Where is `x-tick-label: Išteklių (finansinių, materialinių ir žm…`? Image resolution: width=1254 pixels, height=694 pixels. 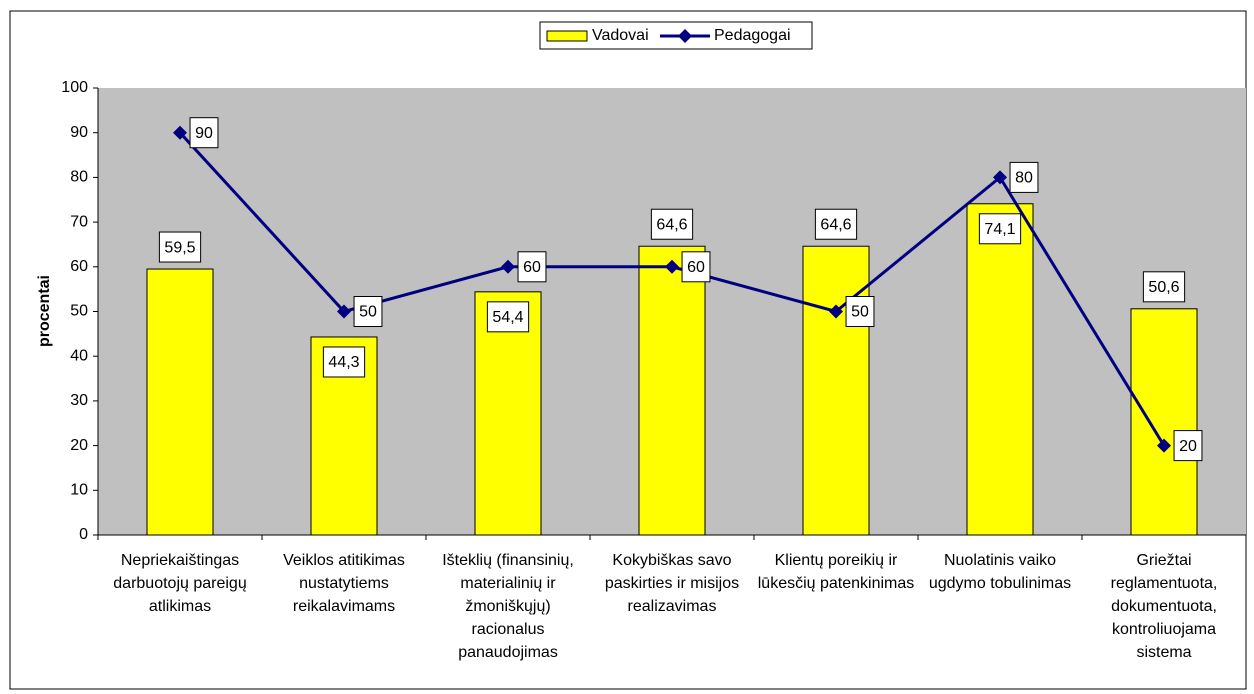
x-tick-label: Išteklių (finansinių, materialinių ir žm… is located at coordinates (508, 606).